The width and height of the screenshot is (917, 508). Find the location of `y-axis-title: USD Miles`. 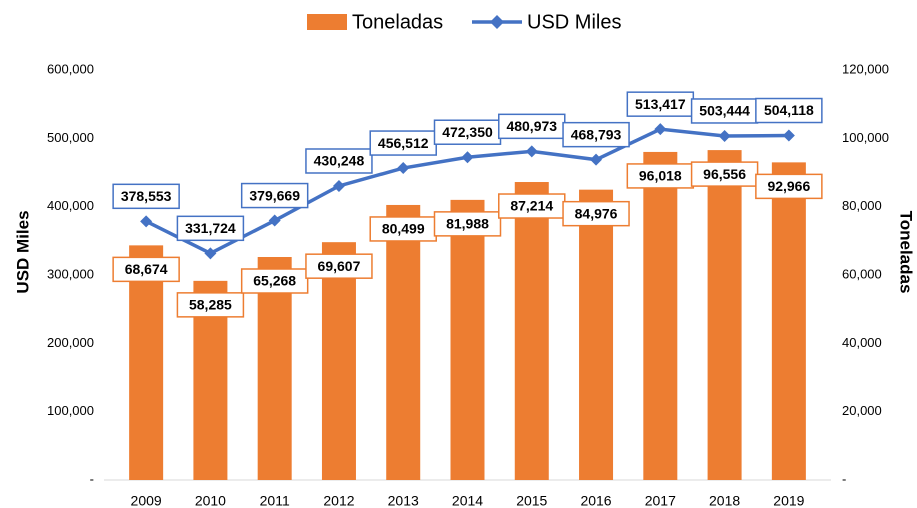

y-axis-title: USD Miles is located at coordinates (22, 251).